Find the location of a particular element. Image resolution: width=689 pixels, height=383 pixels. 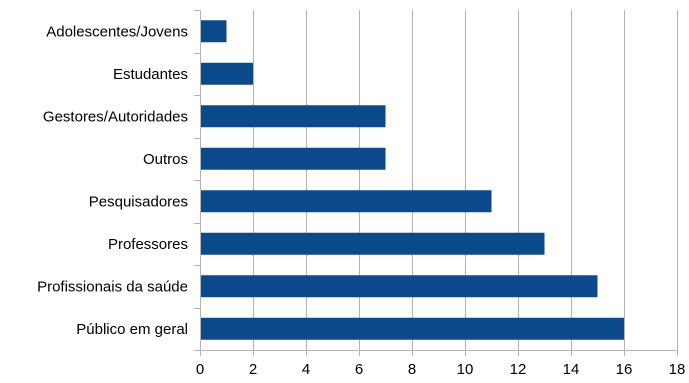

category-label: Professores is located at coordinates (148, 244).